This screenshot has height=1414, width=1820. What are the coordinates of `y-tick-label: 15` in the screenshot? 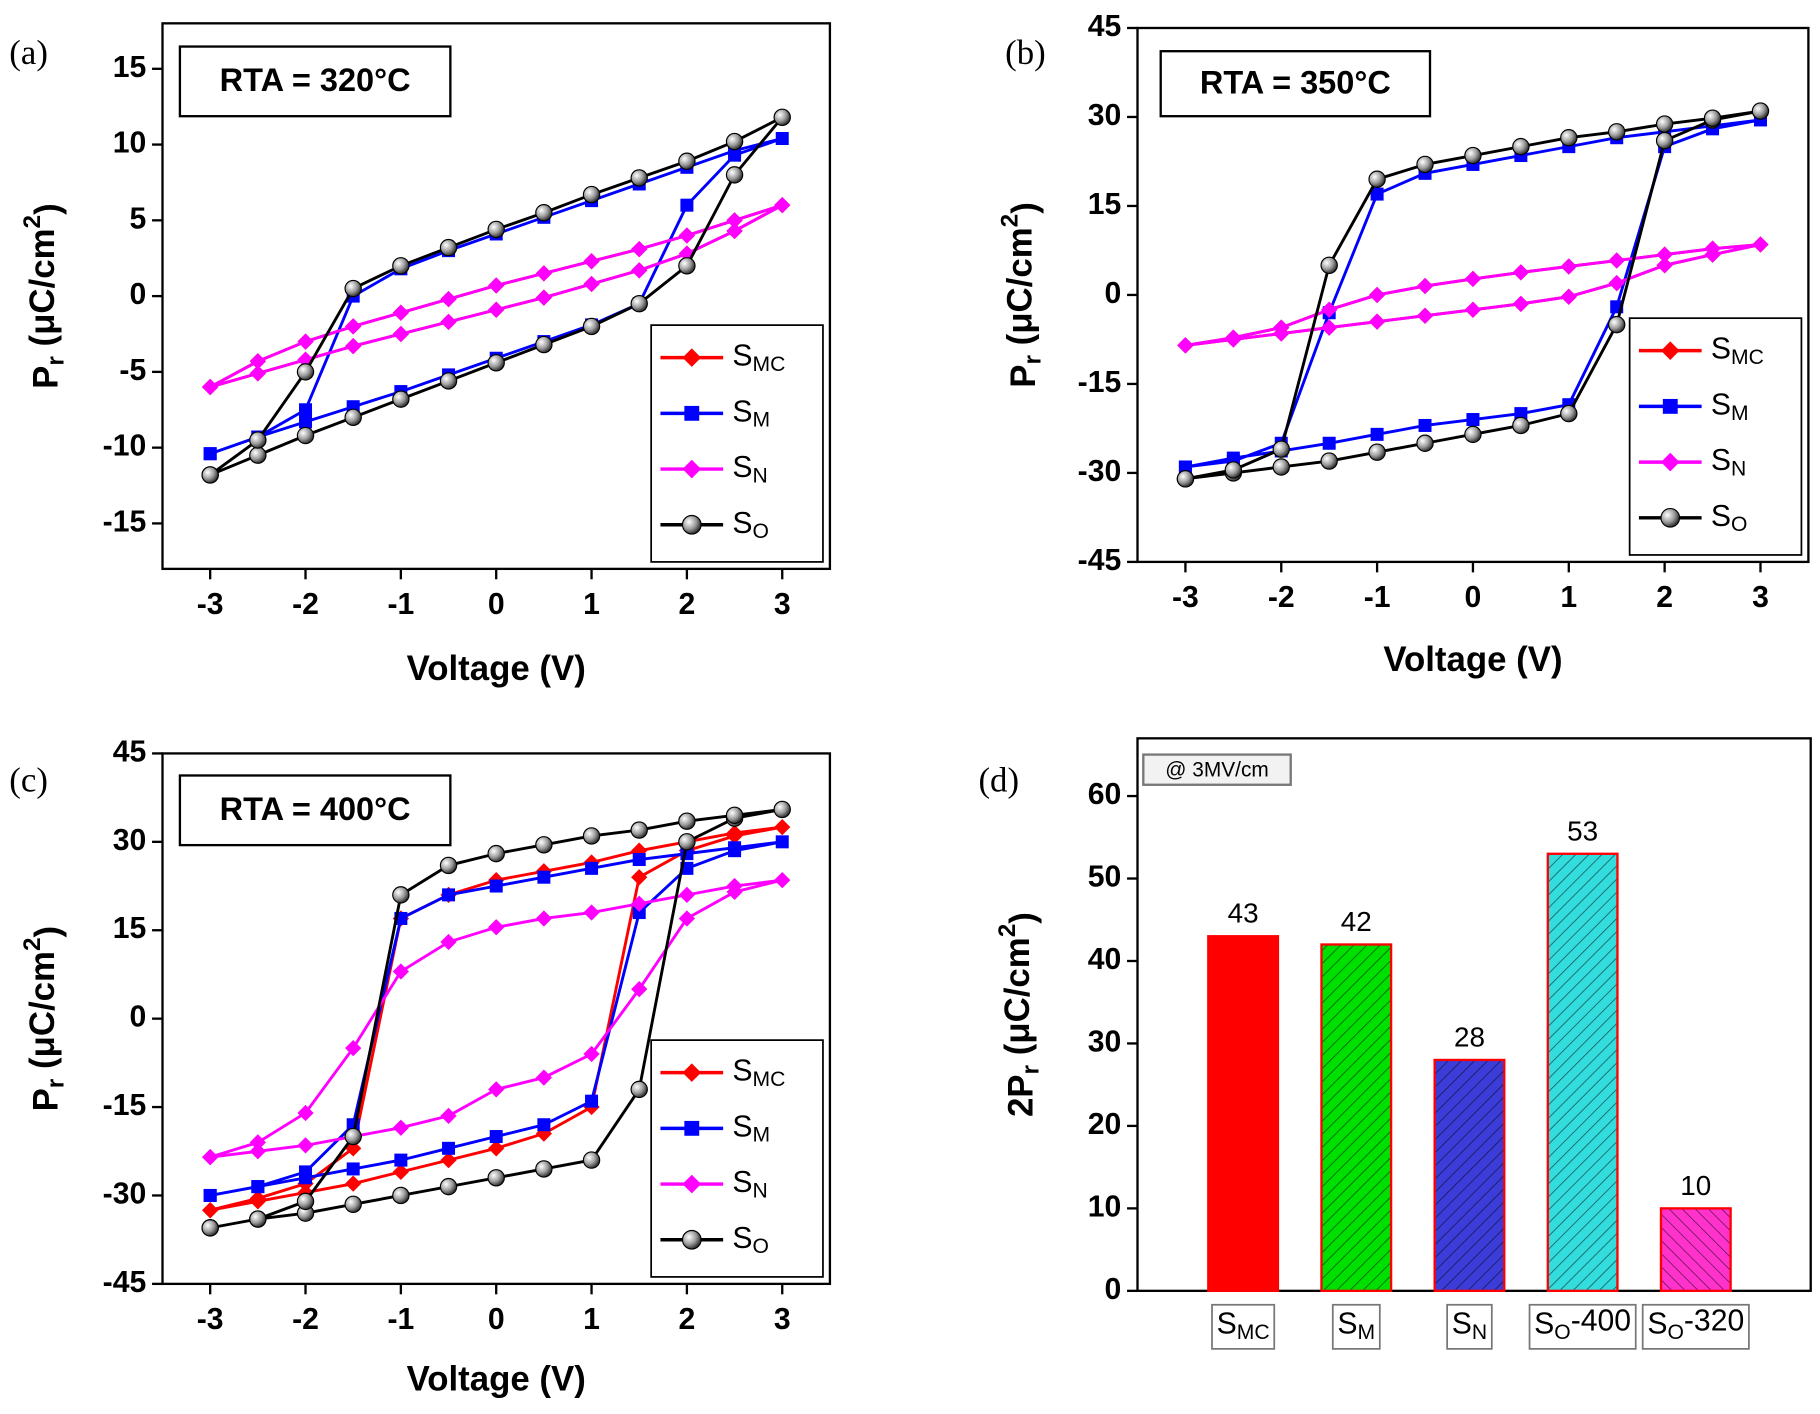 It's located at (1105, 204).